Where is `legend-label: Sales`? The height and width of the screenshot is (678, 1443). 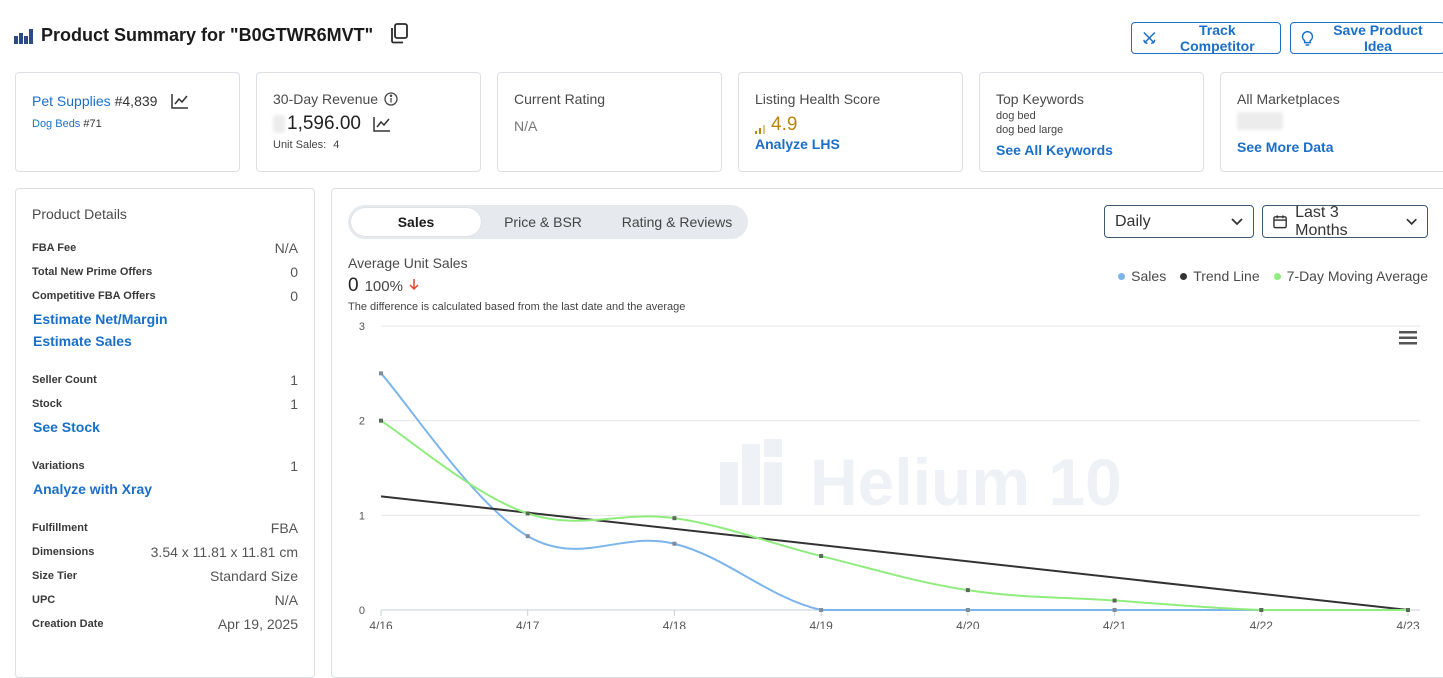
legend-label: Sales is located at coordinates (1149, 276).